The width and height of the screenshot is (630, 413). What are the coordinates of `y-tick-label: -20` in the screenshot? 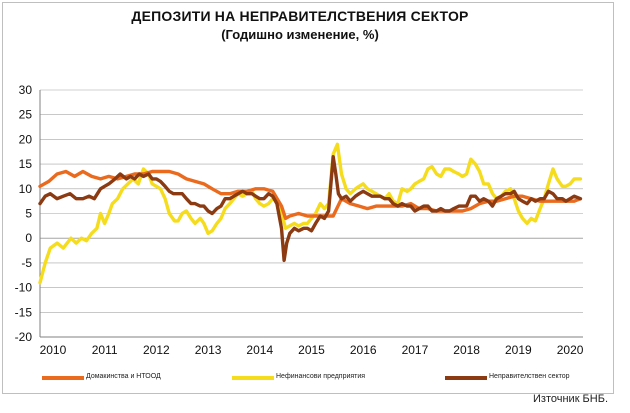 It's located at (24, 337).